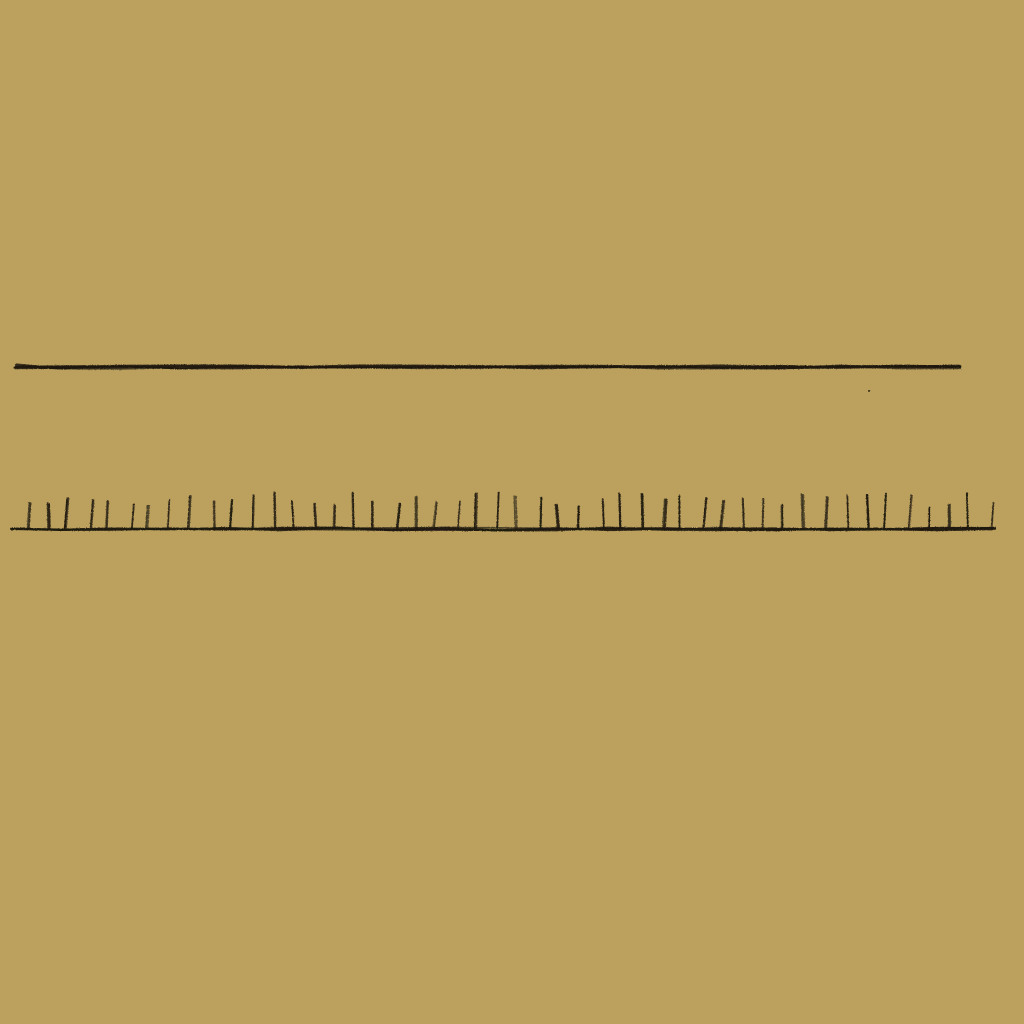 The height and width of the screenshot is (1024, 1024). What do you see at coordinates (503, 511) in the screenshot?
I see `tick-ruler` at bounding box center [503, 511].